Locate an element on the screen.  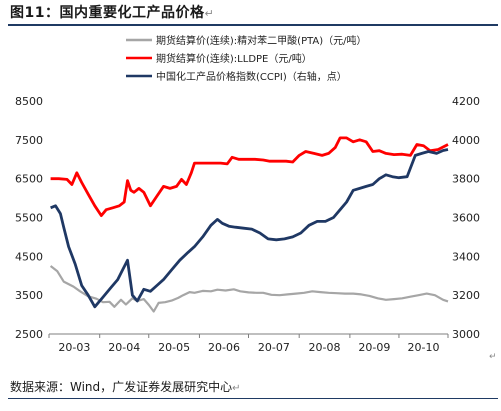
figure-title: 图11：国内重要化工产品价格↵ is located at coordinates (112, 12).